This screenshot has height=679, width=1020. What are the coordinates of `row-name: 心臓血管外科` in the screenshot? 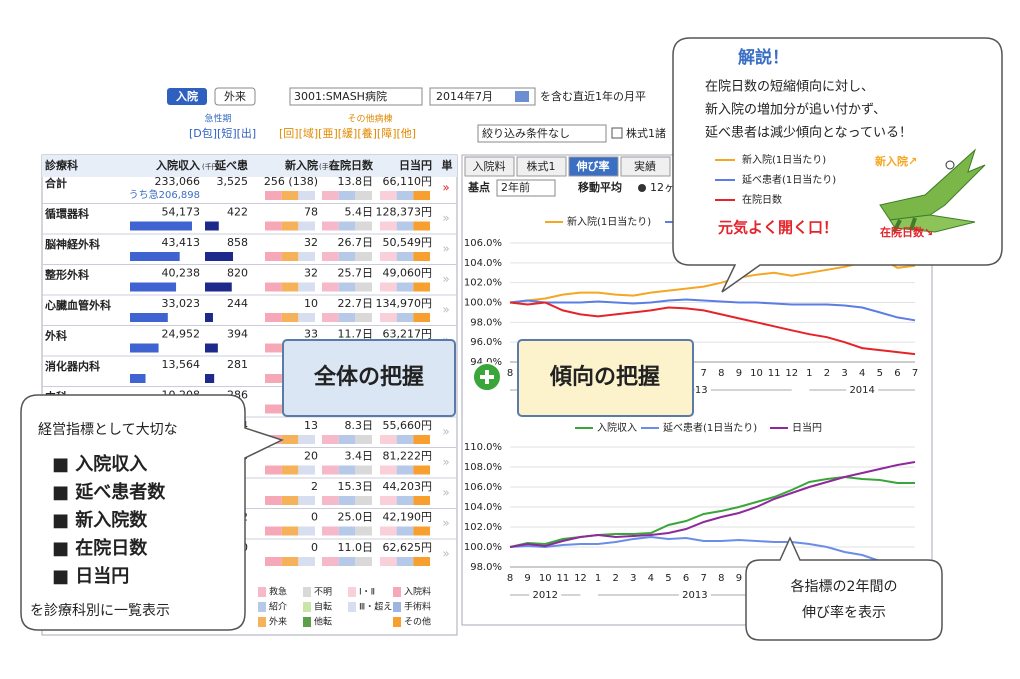 It's located at (78, 305).